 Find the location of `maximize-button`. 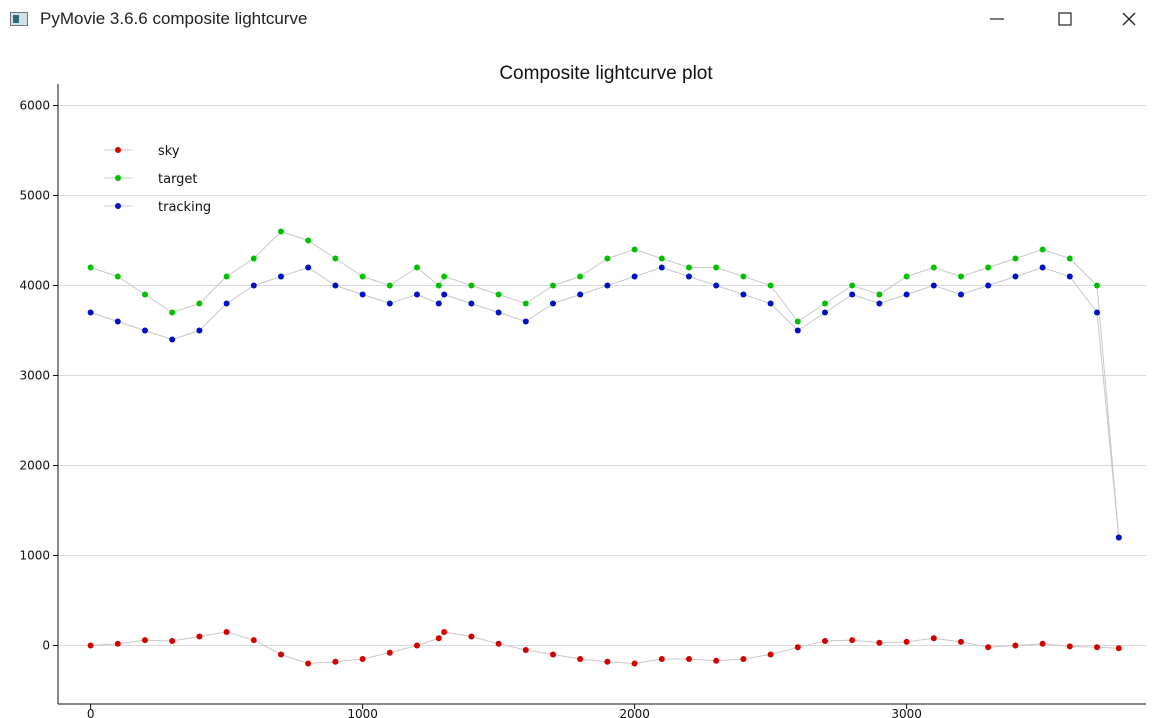

maximize-button is located at coordinates (1065, 19).